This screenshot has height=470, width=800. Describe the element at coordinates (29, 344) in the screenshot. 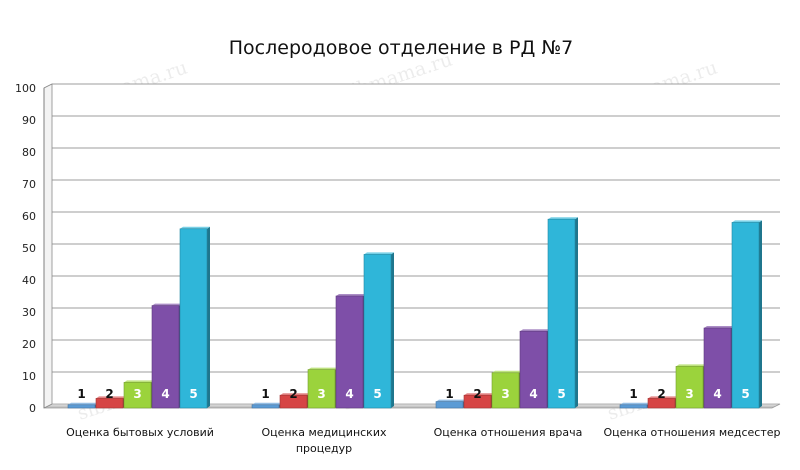

I see `y-tick-label: 20` at that location.